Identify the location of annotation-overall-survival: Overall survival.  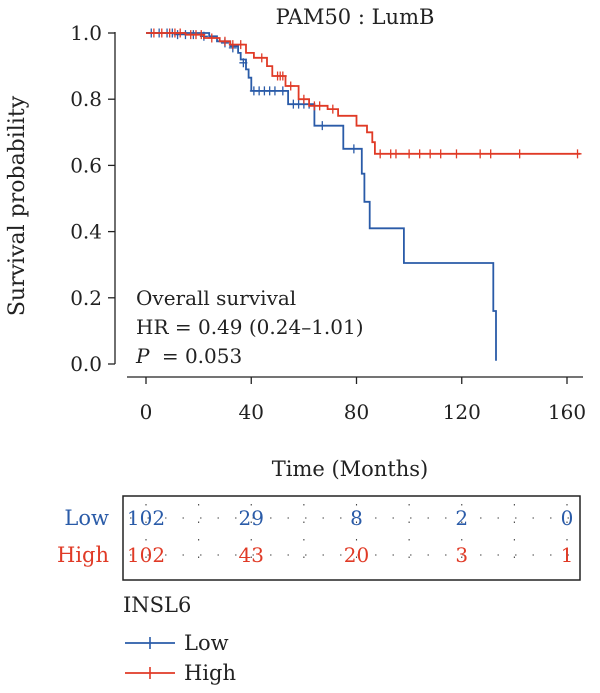
(216, 298).